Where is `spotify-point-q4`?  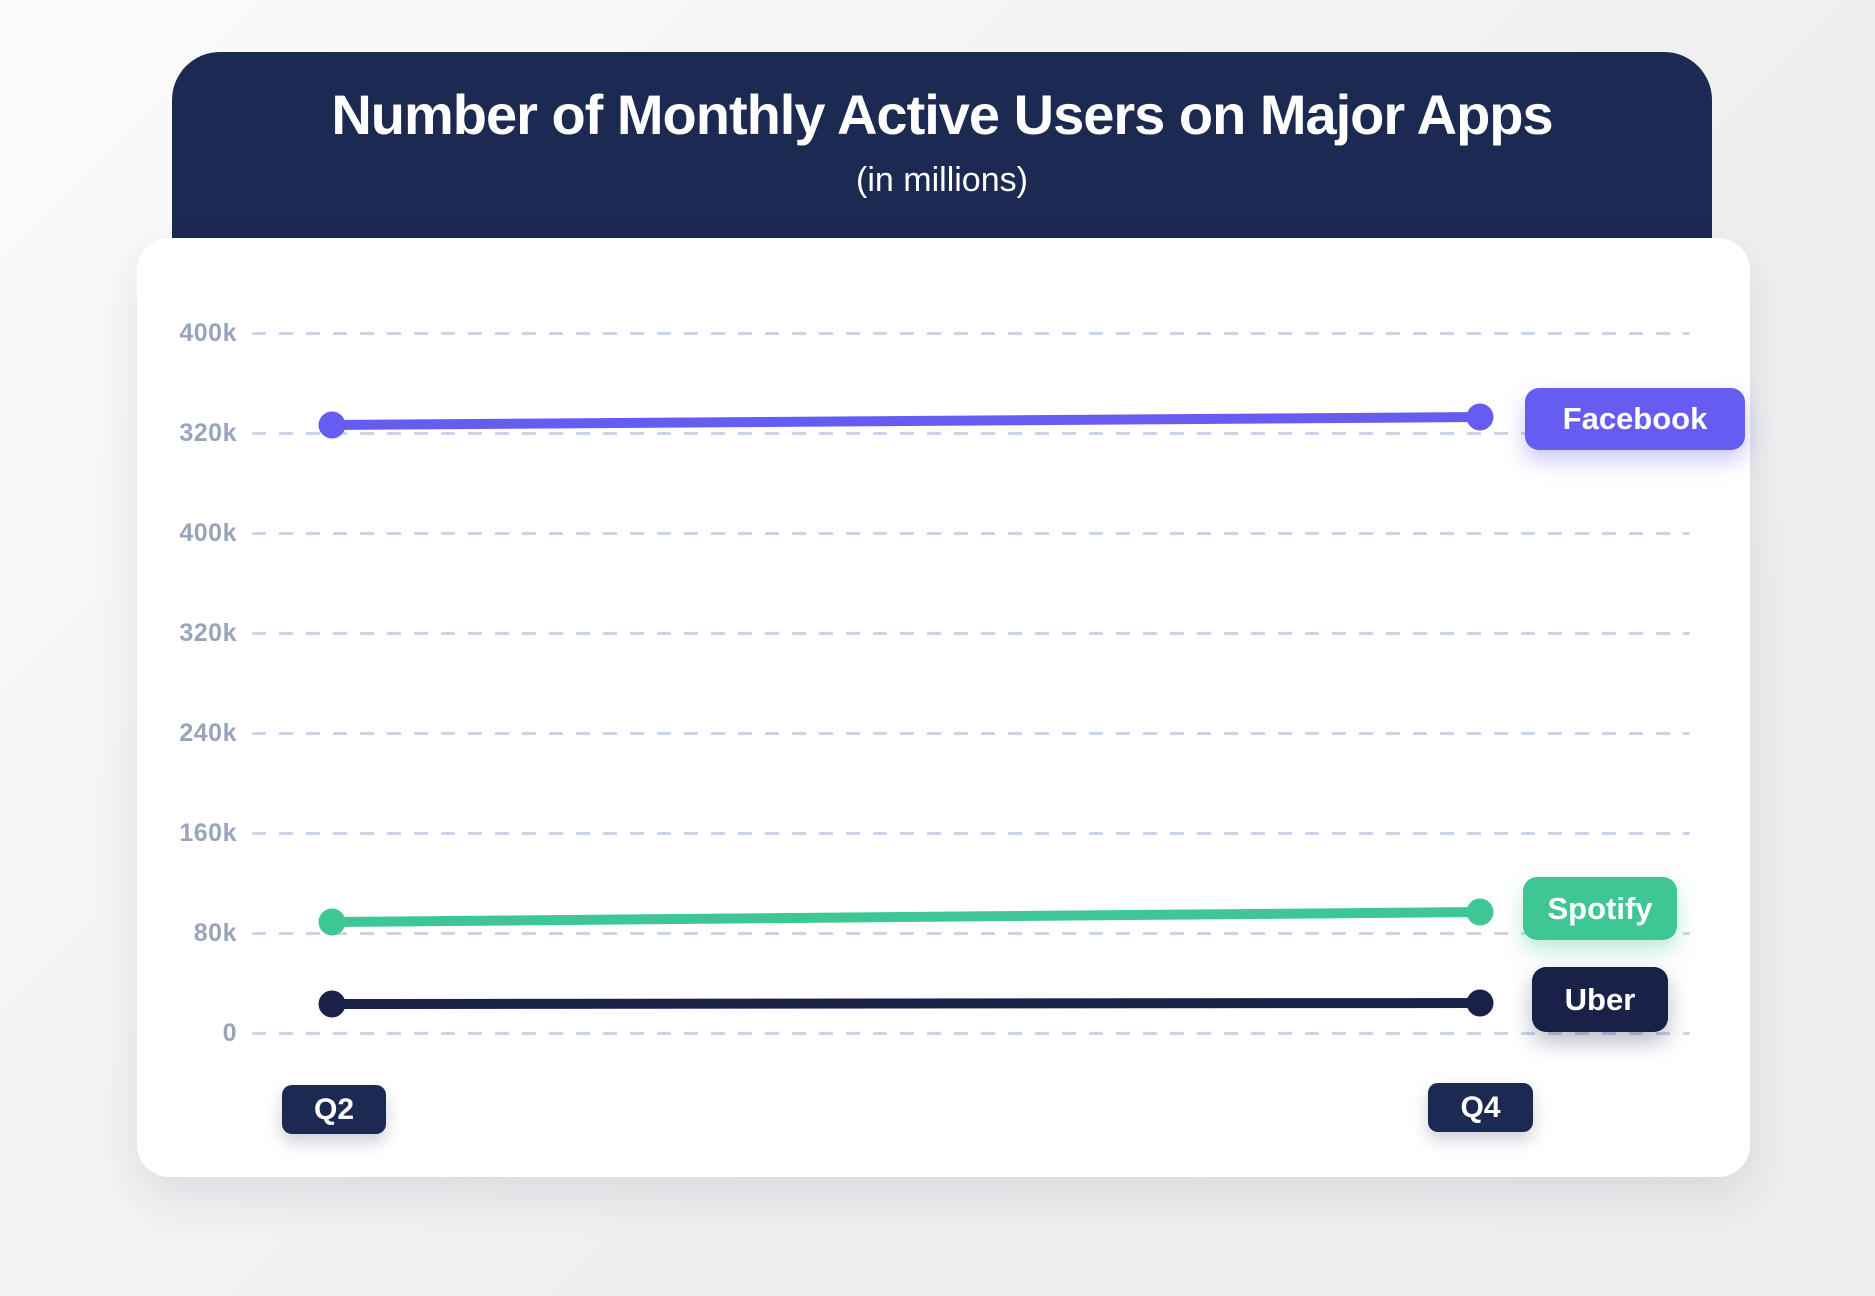
spotify-point-q4 is located at coordinates (1480, 912).